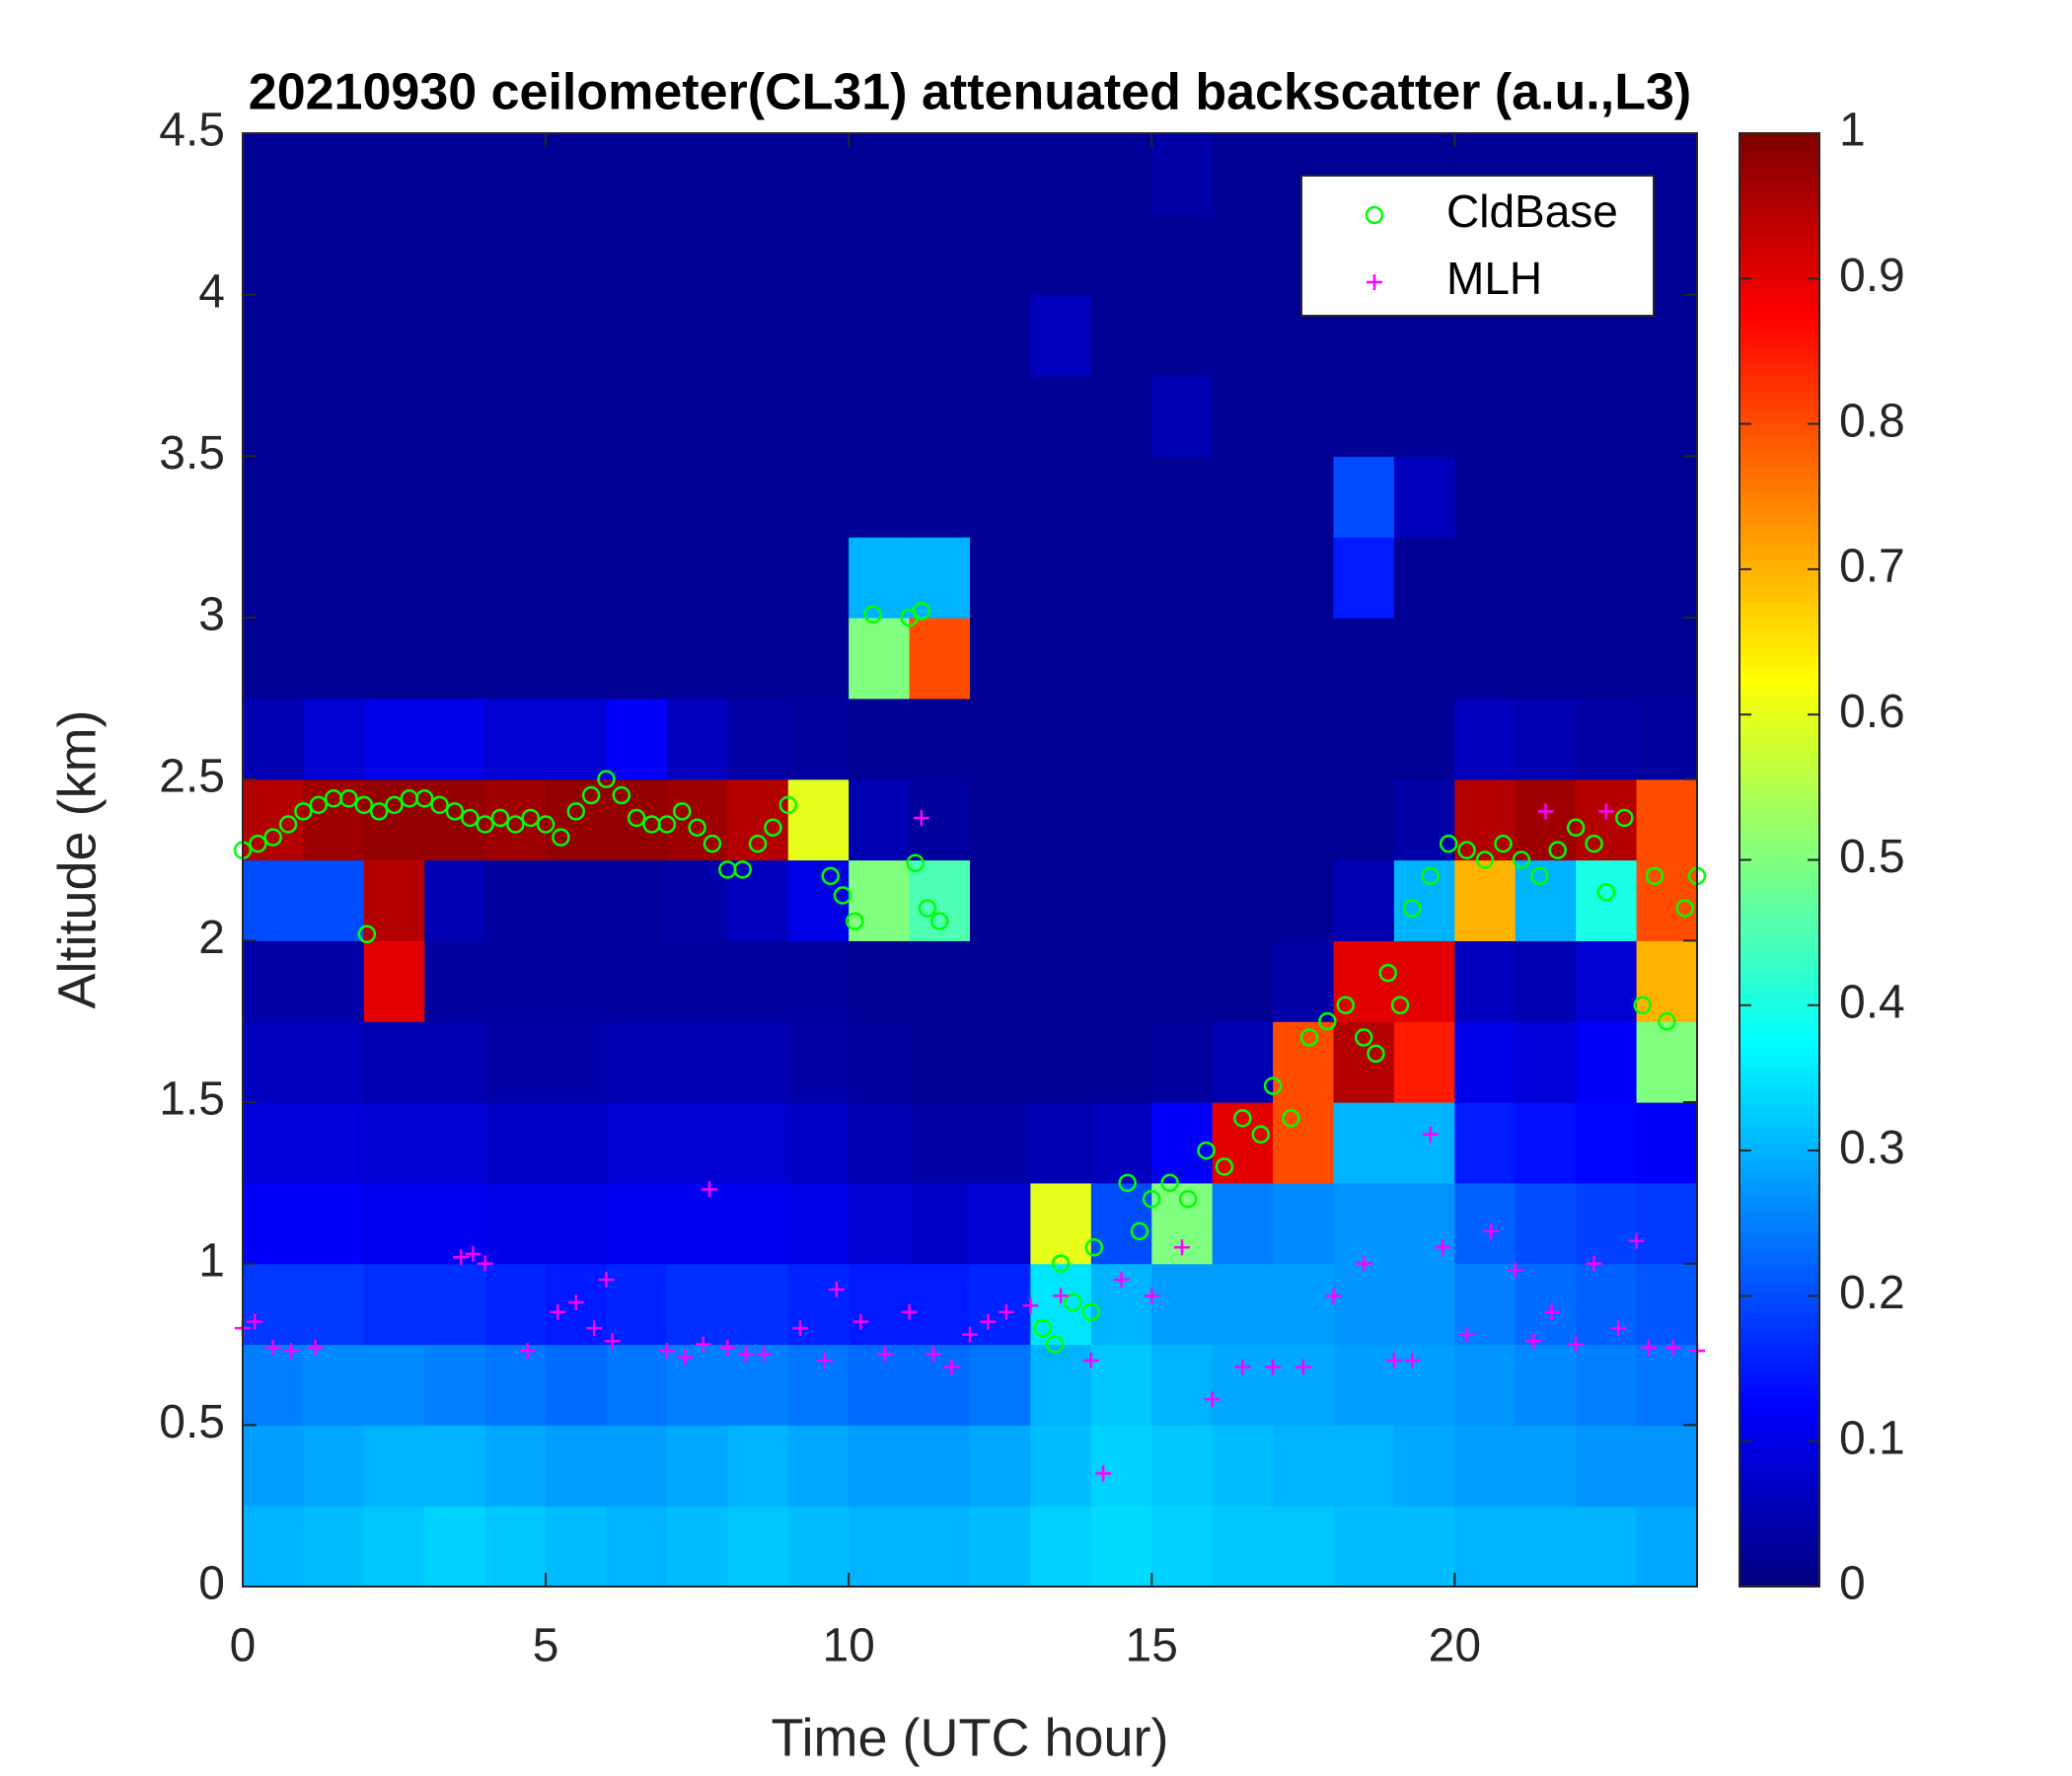  Describe the element at coordinates (1872, 421) in the screenshot. I see `colorbar-tick-label: 0.8` at that location.